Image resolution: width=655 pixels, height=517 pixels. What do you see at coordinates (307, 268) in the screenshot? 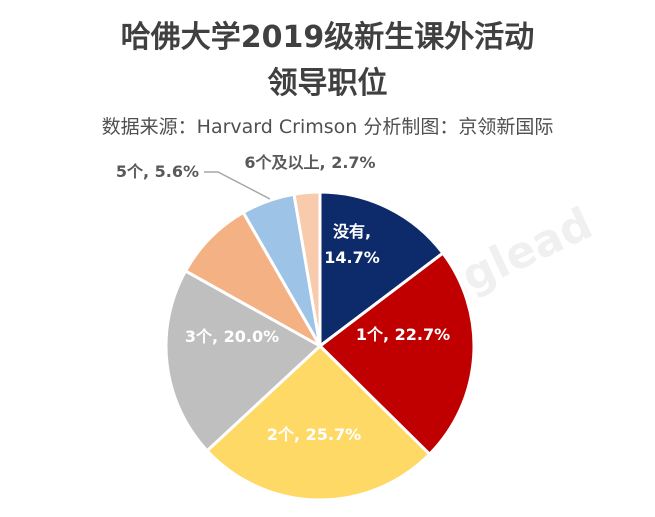
I see `pie-slice-6个及以上` at bounding box center [307, 268].